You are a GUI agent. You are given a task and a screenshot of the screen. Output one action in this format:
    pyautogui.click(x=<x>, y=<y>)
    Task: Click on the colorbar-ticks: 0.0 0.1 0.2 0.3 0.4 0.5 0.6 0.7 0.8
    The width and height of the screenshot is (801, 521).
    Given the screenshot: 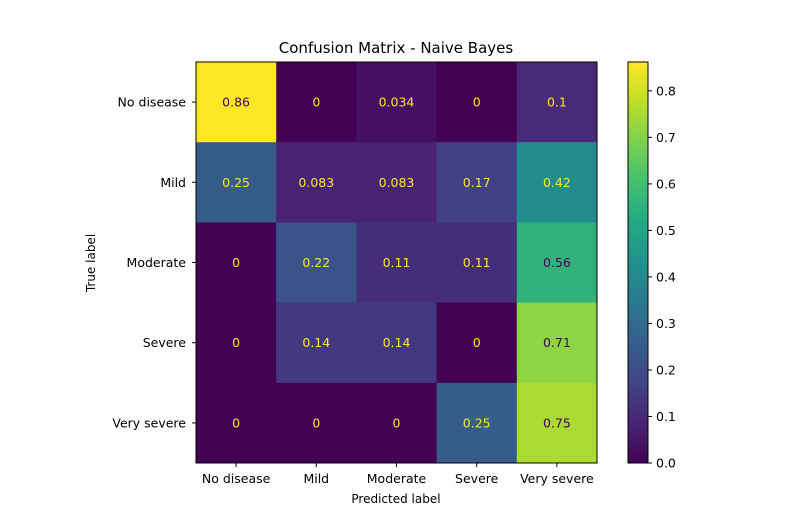 What is the action you would take?
    pyautogui.click(x=662, y=277)
    